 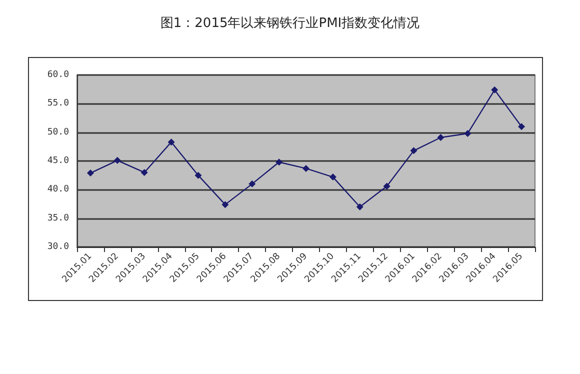 I want to click on y-tick-label: 50.0, so click(x=58, y=132).